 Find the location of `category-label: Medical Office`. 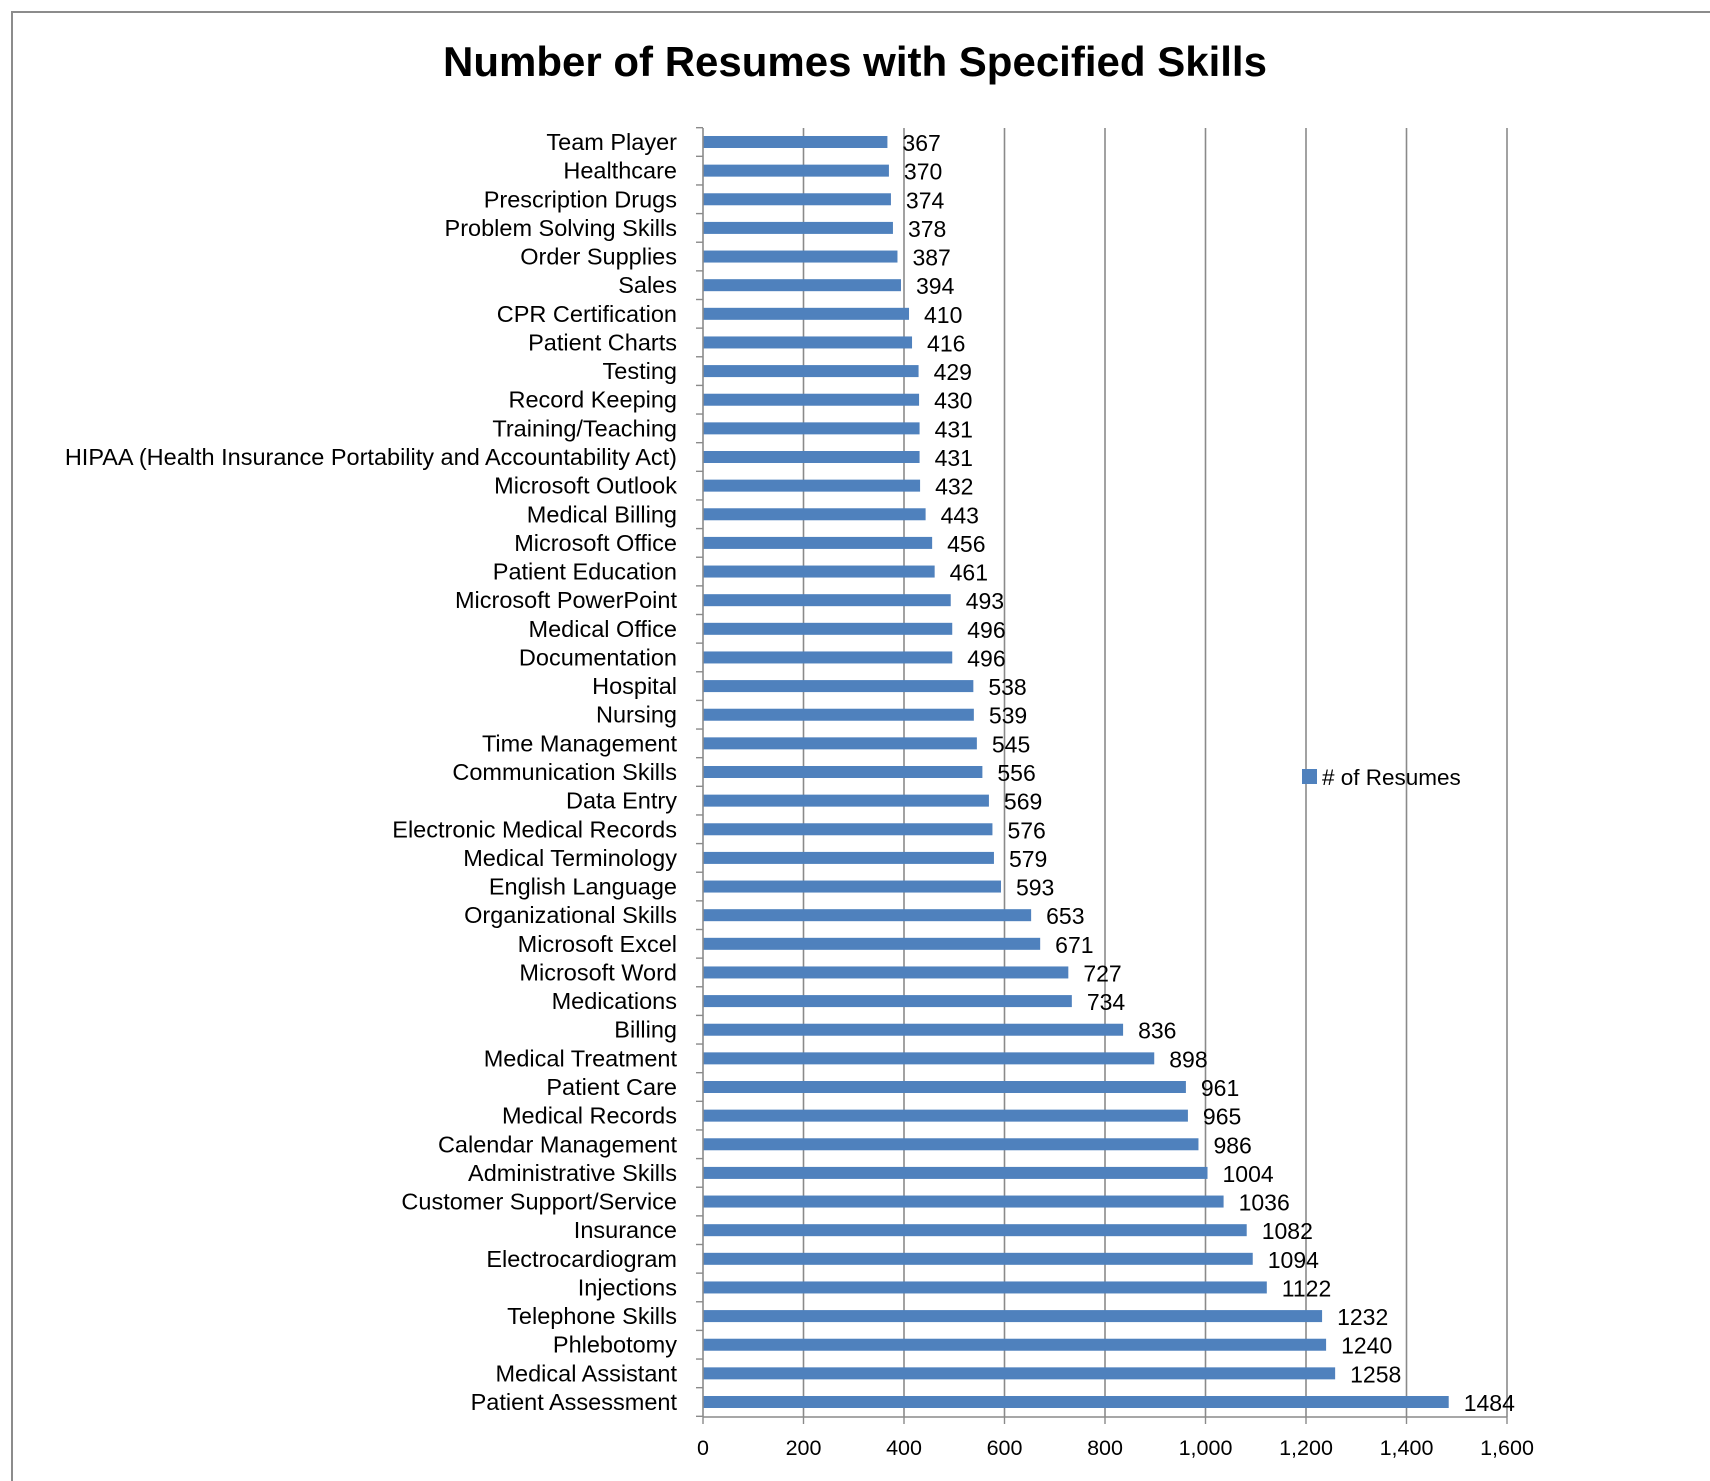

category-label: Medical Office is located at coordinates (603, 629).